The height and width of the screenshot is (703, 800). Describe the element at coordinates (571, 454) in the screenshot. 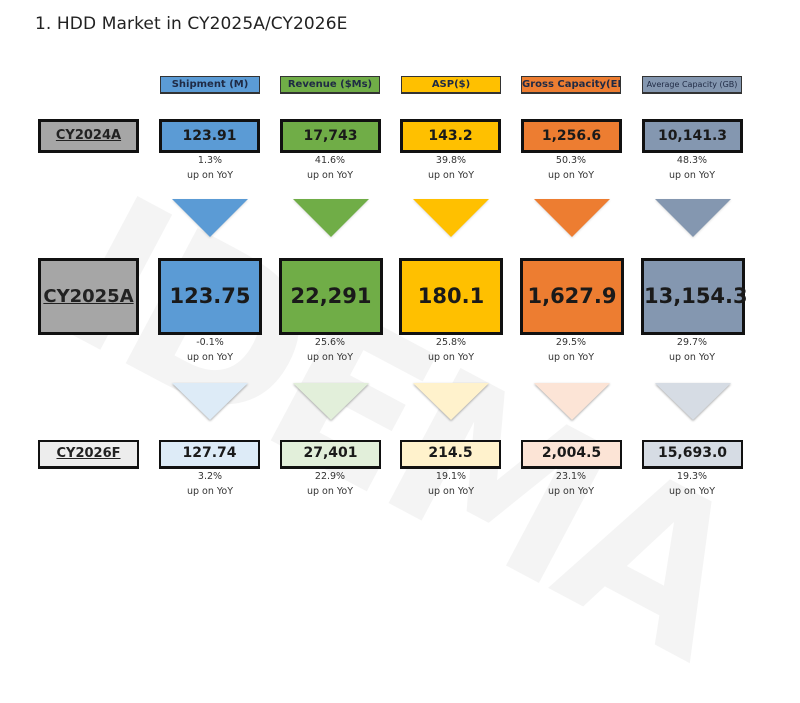

I see `value-cell: 2,004.5` at that location.